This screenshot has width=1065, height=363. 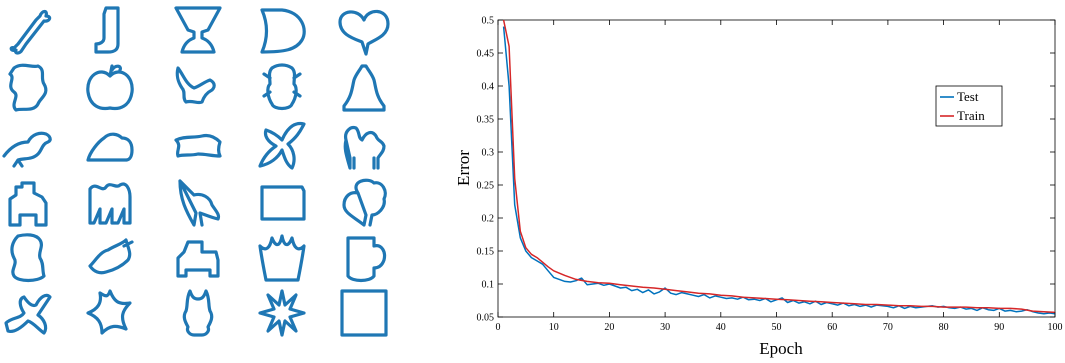 I want to click on shape-chalice, so click(x=198, y=30).